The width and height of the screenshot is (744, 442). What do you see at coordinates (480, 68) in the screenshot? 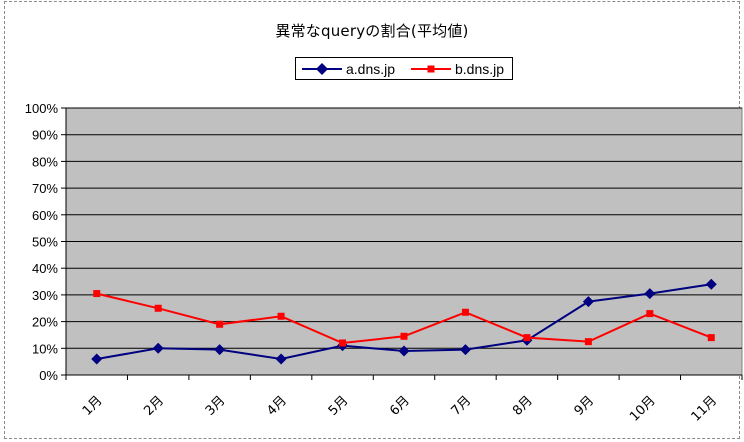
I see `legend-label-b-dns: b.dns.jp` at bounding box center [480, 68].